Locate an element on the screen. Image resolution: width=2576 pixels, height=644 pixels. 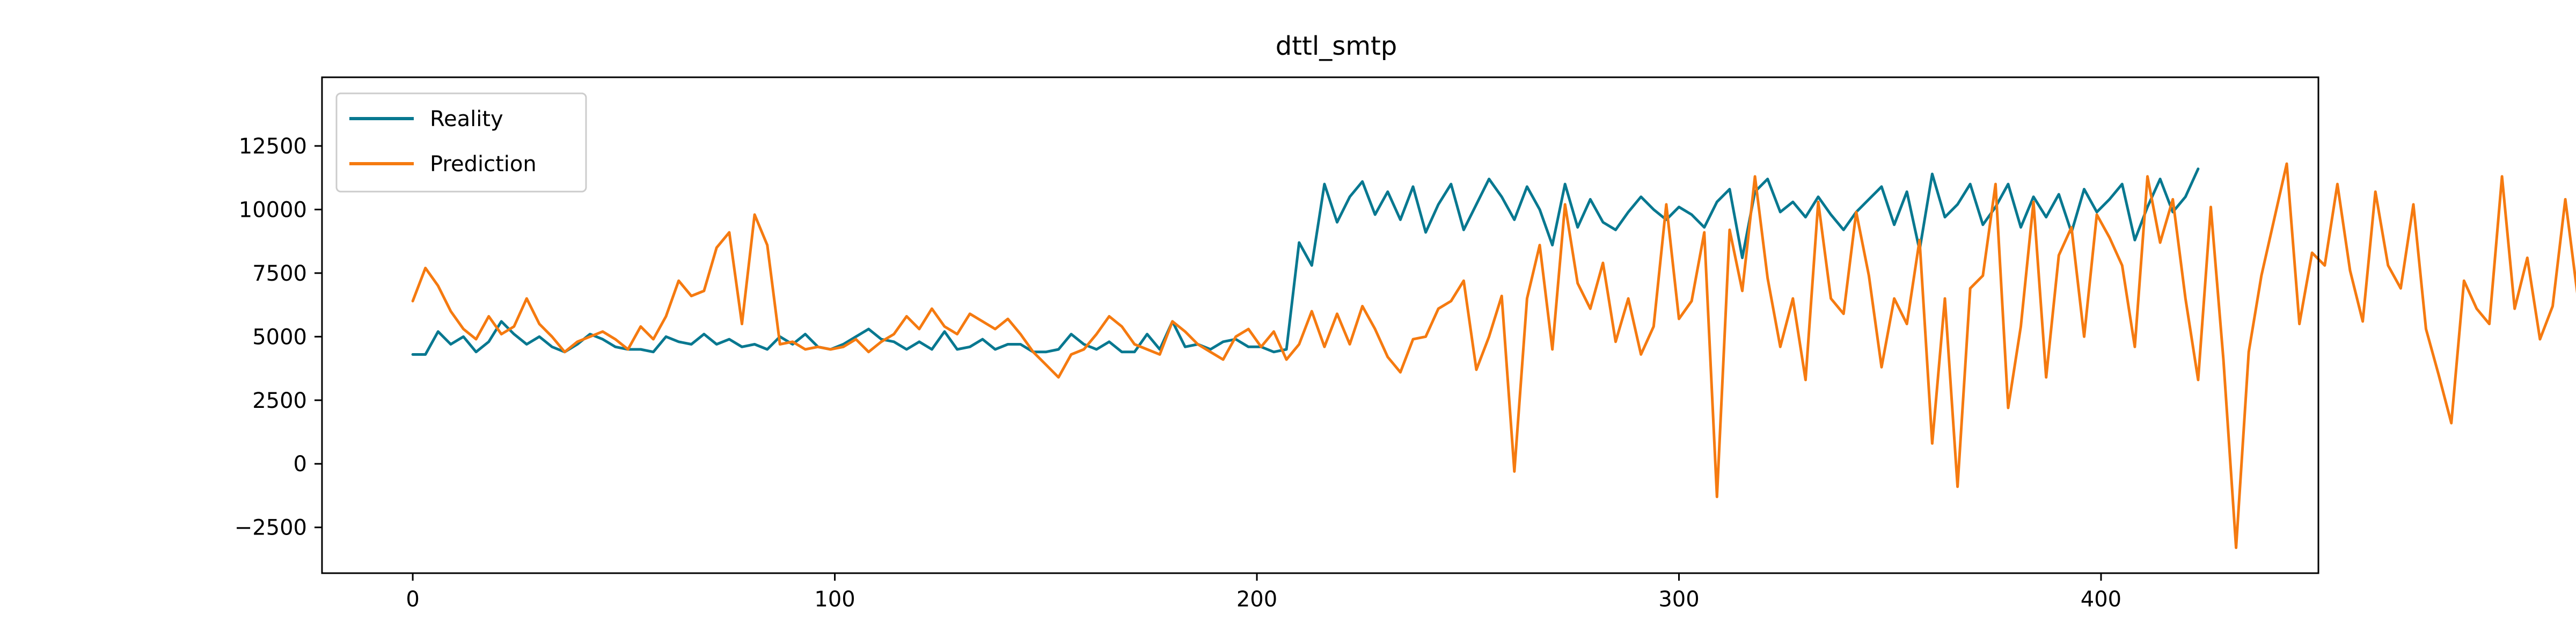
legend-label-prediction: Prediction is located at coordinates (483, 164).